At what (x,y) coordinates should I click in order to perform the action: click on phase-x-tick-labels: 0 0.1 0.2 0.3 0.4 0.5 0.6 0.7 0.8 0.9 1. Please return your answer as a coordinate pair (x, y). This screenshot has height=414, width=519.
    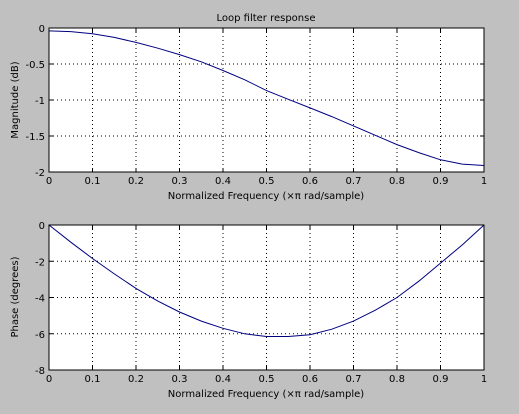
    Looking at the image, I should click on (266, 379).